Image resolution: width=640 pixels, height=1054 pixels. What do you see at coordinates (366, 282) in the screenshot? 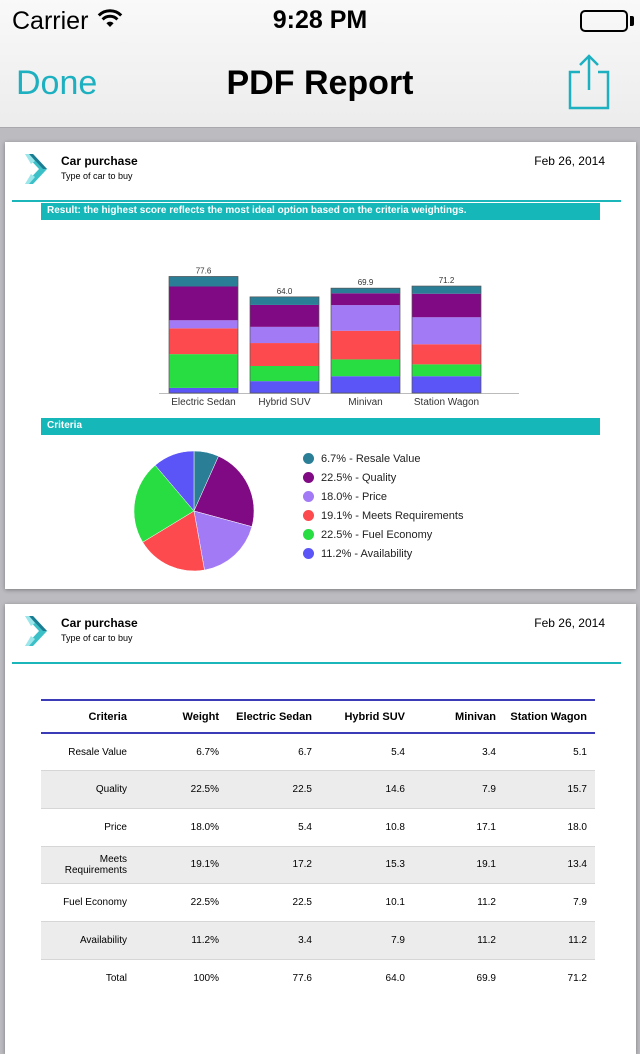
I see `bar-total-label: 69.9` at bounding box center [366, 282].